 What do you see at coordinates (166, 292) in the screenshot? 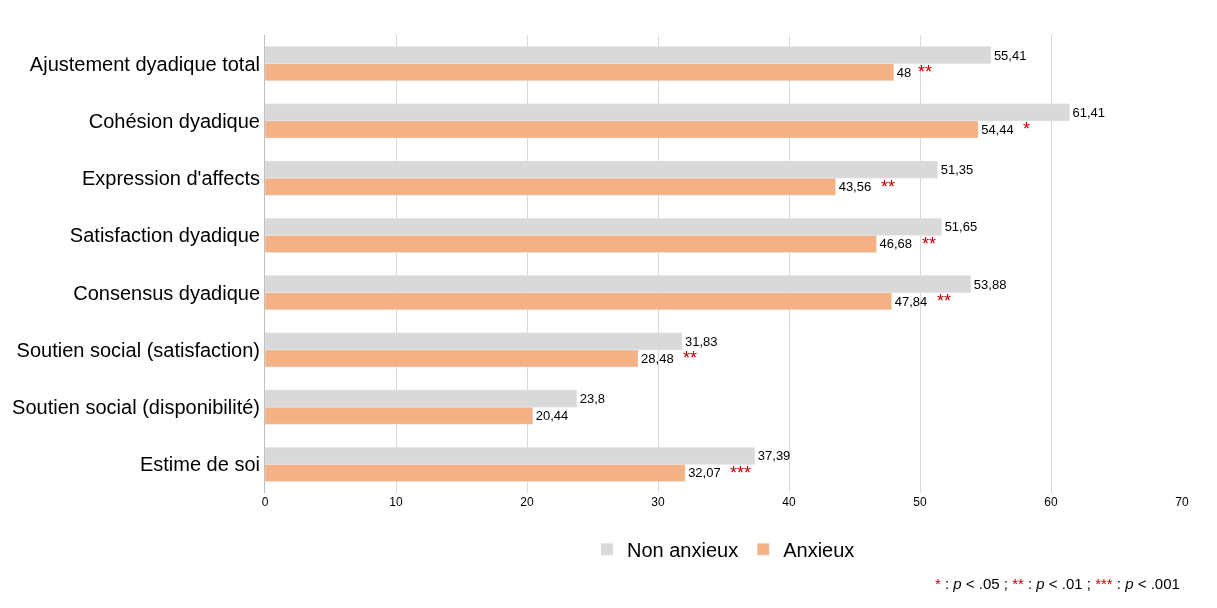
I see `y-tick-label: Consensus dyadique` at bounding box center [166, 292].